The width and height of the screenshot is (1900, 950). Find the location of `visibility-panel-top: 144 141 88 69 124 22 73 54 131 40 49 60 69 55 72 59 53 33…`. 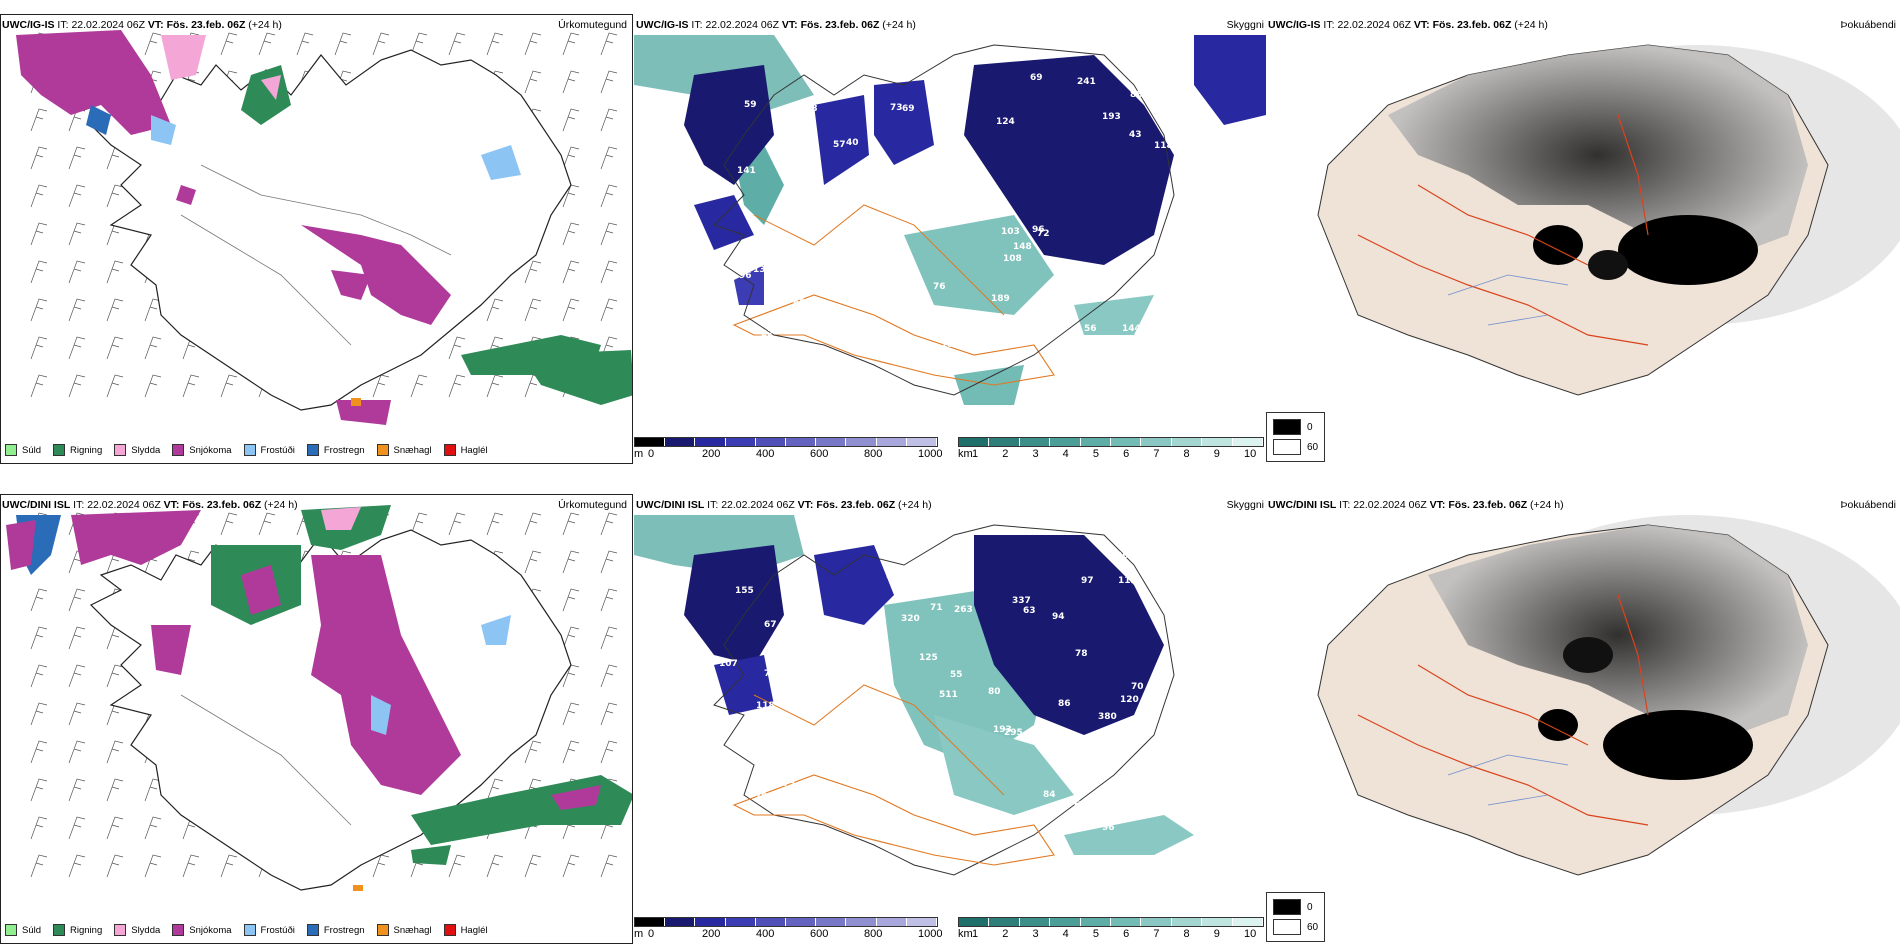

visibility-panel-top: 144 141 88 69 124 22 73 54 131 40 49 60 69 55 72 59 53 33… is located at coordinates (950, 235).